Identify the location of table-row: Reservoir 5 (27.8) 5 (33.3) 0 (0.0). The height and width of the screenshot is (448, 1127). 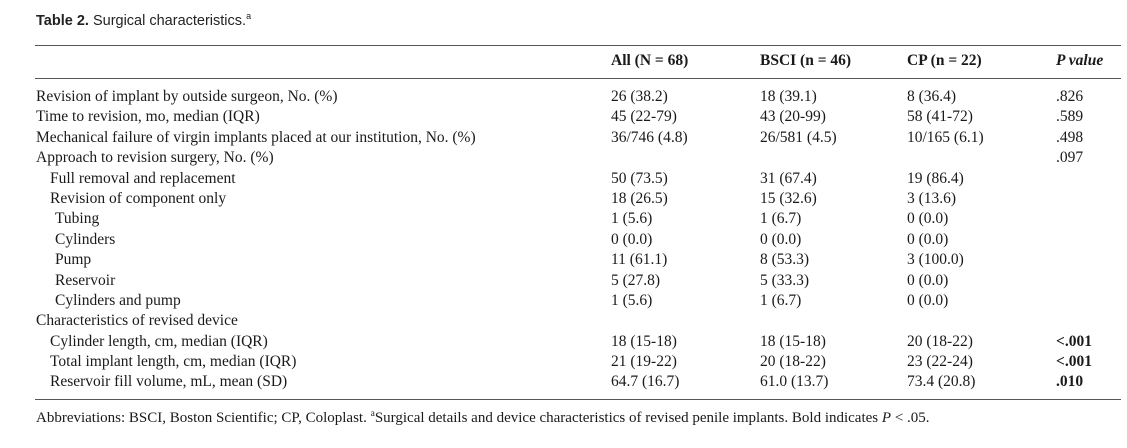
(563, 281).